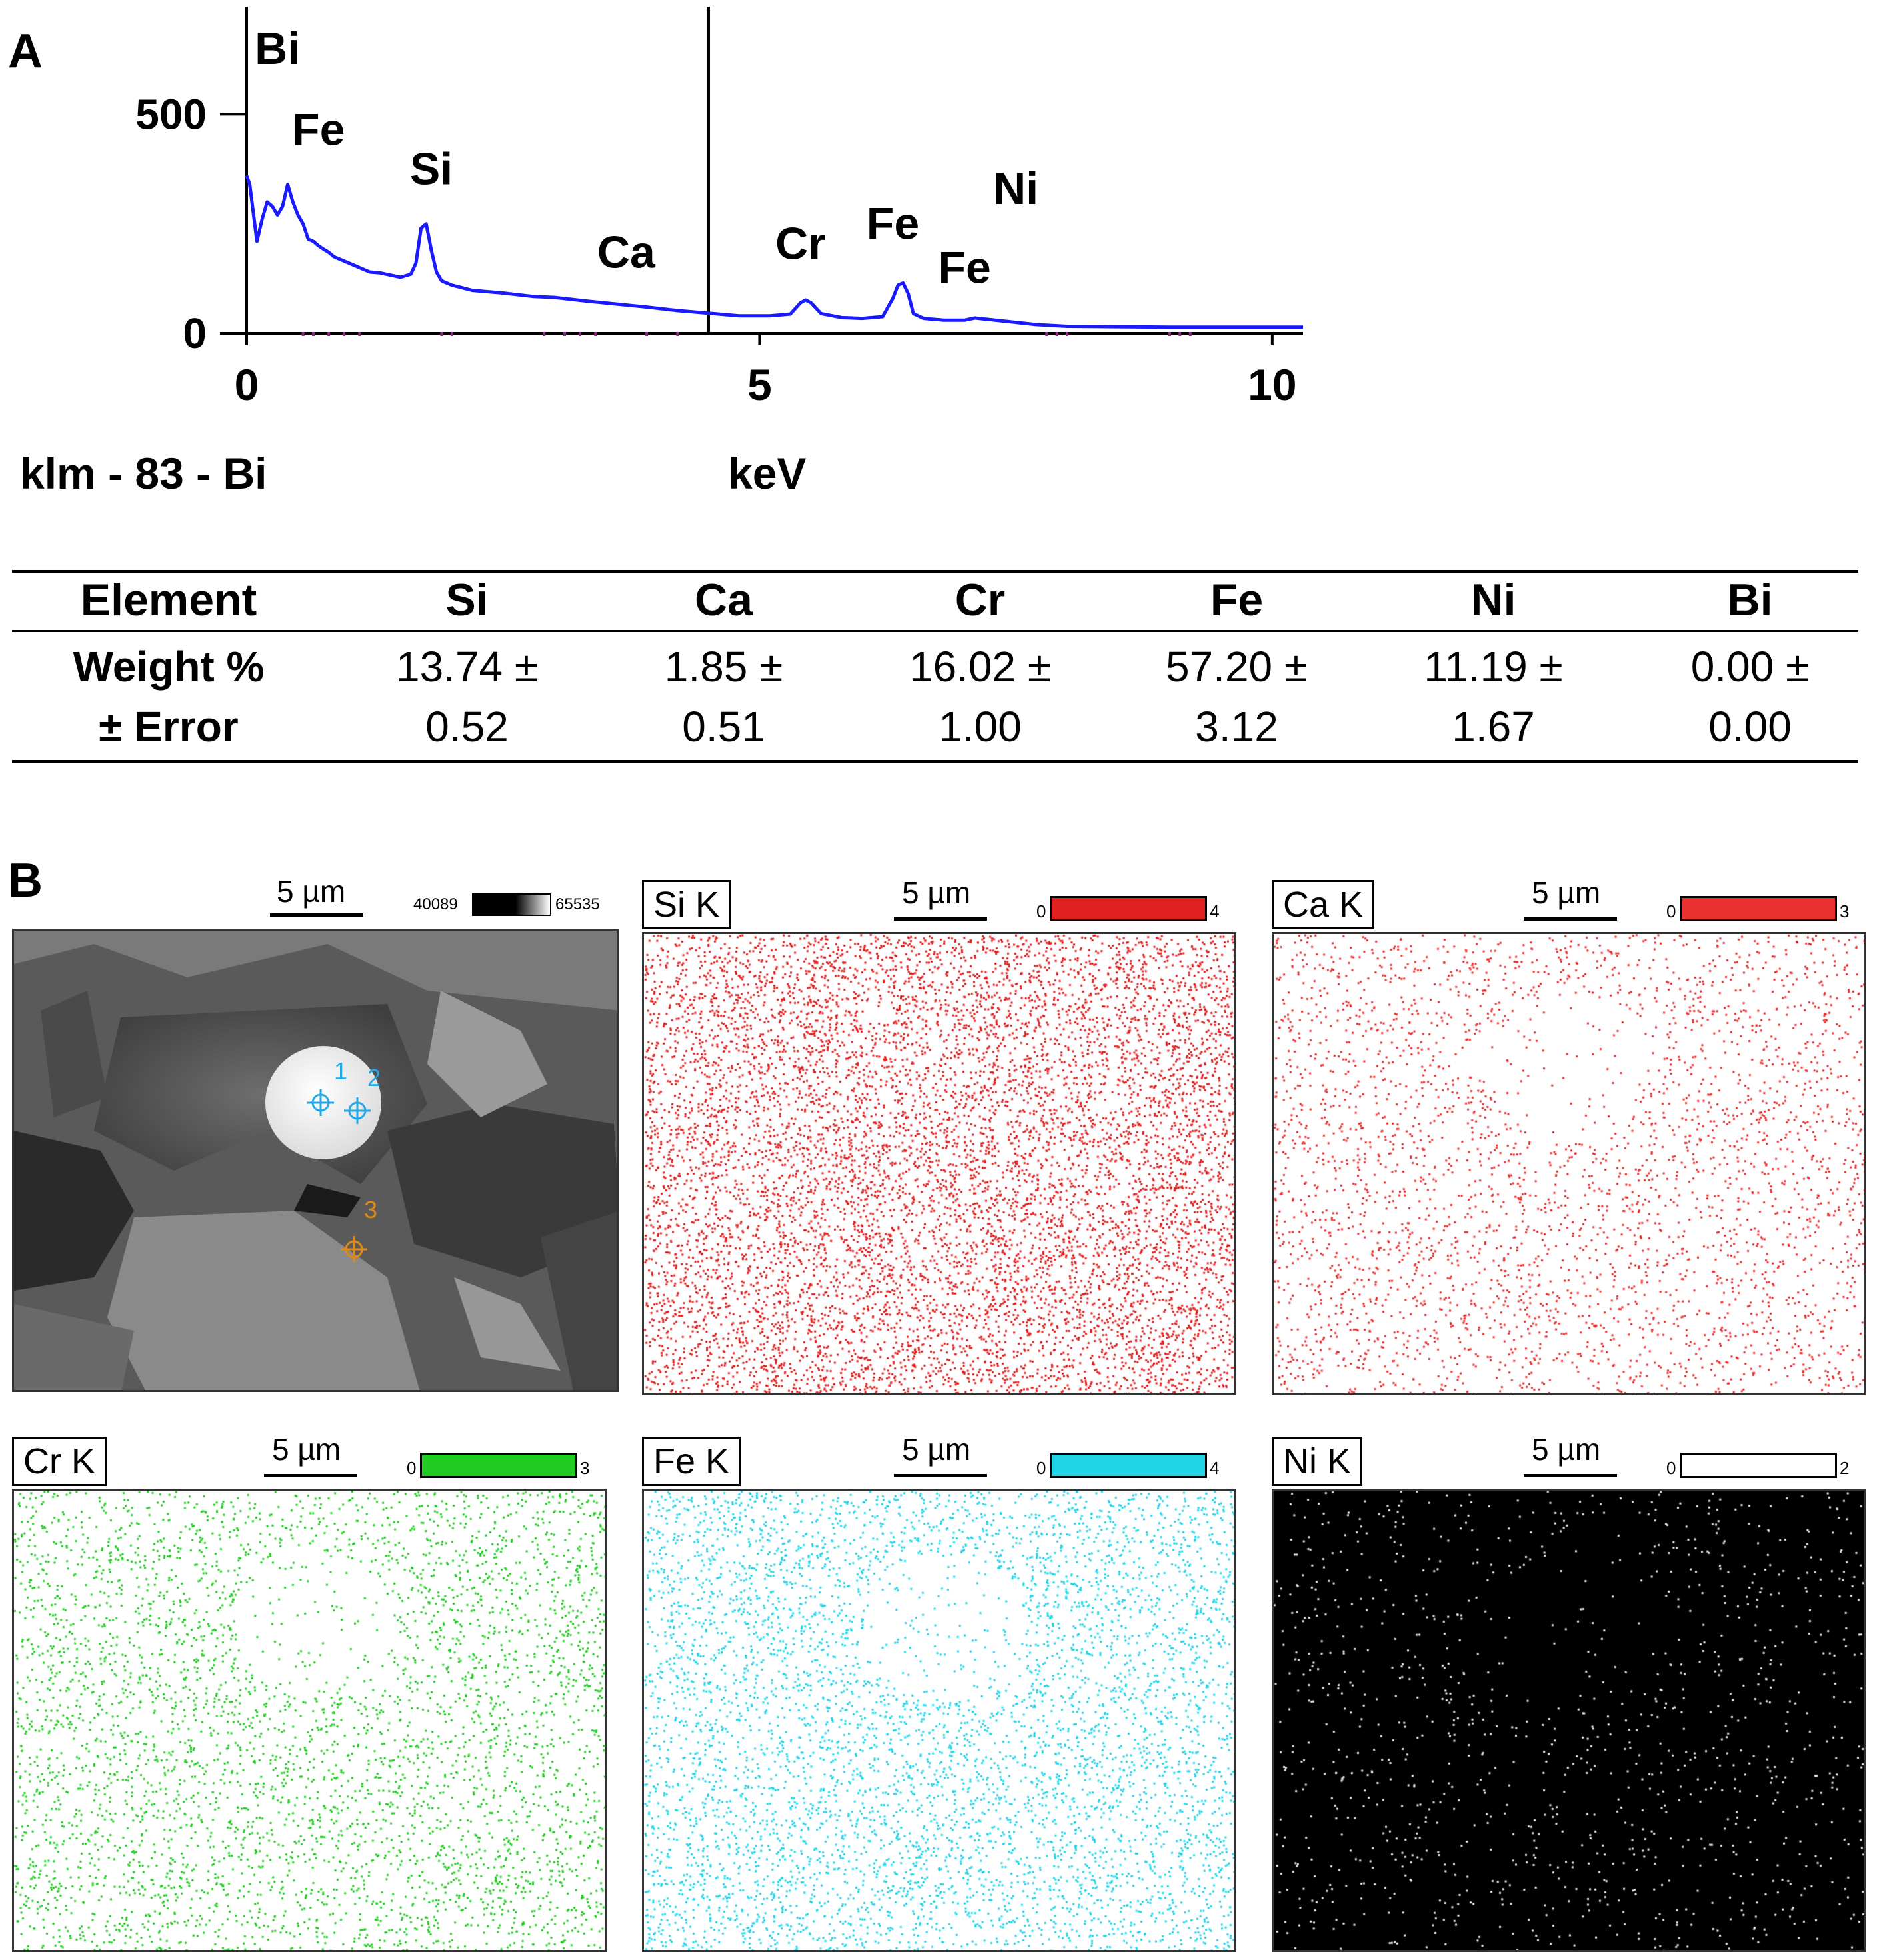 The height and width of the screenshot is (1960, 1879). What do you see at coordinates (371, 1209) in the screenshot?
I see `sem-point-3: 3` at bounding box center [371, 1209].